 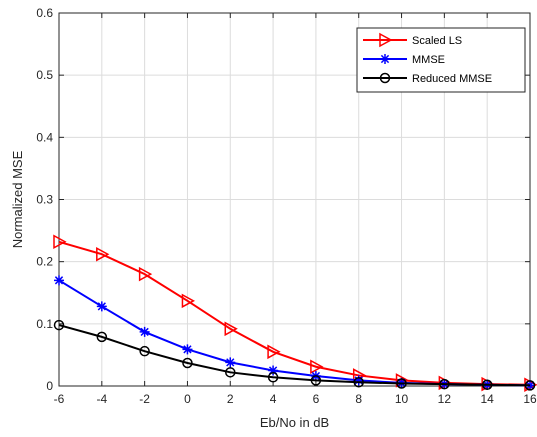 What do you see at coordinates (294, 422) in the screenshot?
I see `x-axis-label: Eb/No in dB` at bounding box center [294, 422].